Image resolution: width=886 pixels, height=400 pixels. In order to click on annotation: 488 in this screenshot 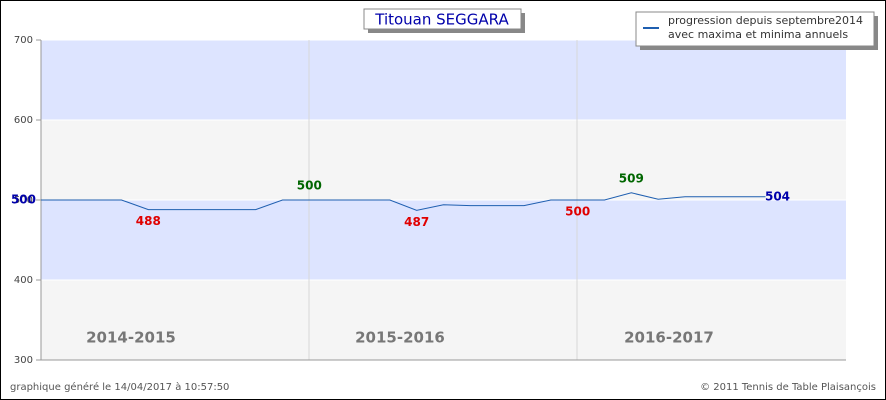, I will do `click(148, 221)`.